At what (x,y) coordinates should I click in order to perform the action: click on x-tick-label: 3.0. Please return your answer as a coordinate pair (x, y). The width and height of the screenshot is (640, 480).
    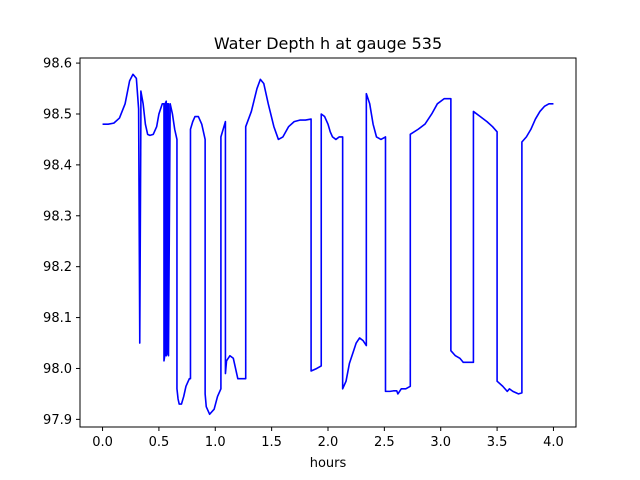
    Looking at the image, I should click on (440, 442).